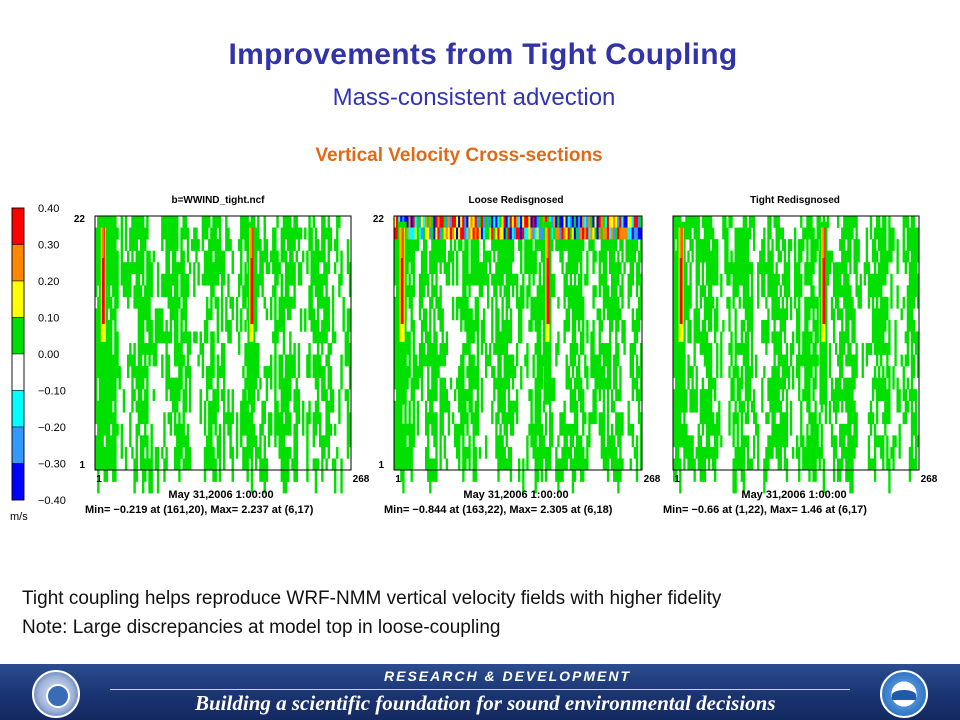 The image size is (960, 720). Describe the element at coordinates (518, 343) in the screenshot. I see `plot-frame` at that location.